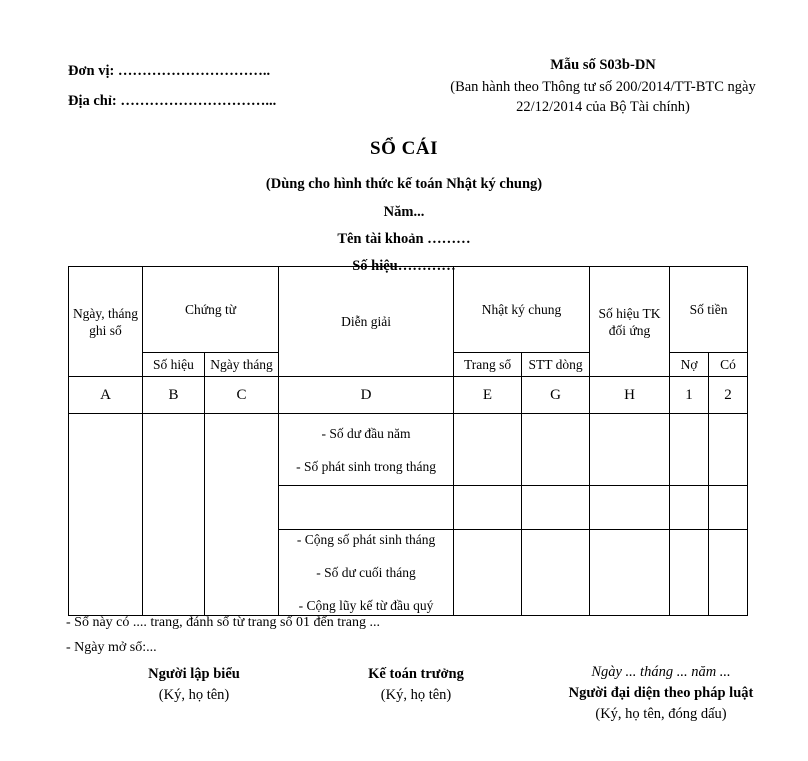 The width and height of the screenshot is (808, 761). Describe the element at coordinates (416, 674) in the screenshot. I see `chief-accountant-role-label: Kế toán trưởng` at that location.